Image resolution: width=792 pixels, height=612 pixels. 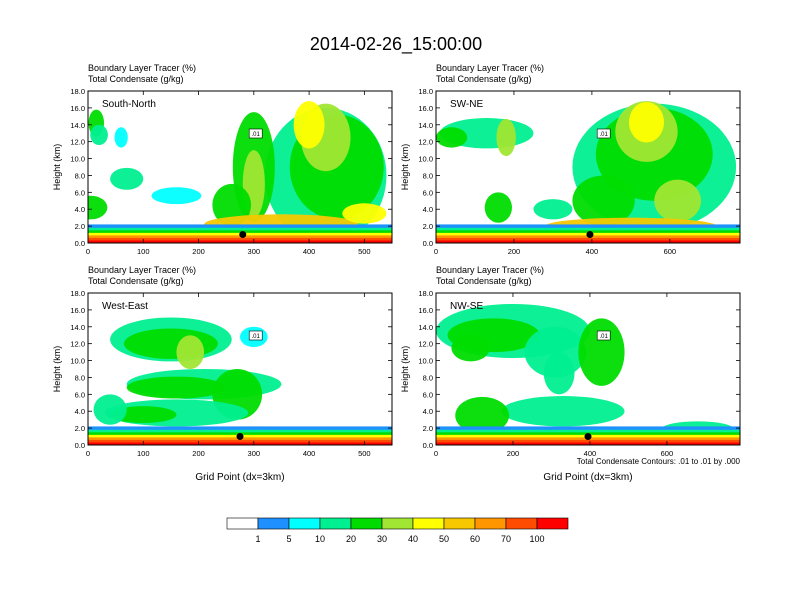 I want to click on colorbar-label: 40, so click(x=413, y=539).